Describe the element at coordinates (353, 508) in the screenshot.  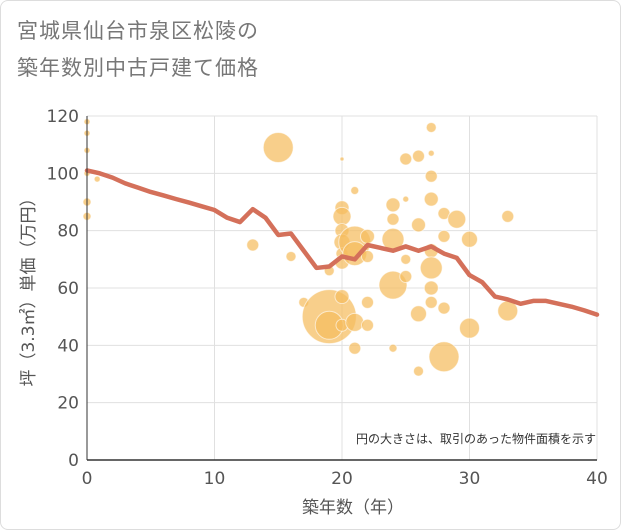
I see `x-axis-label: 築年数（年）` at that location.